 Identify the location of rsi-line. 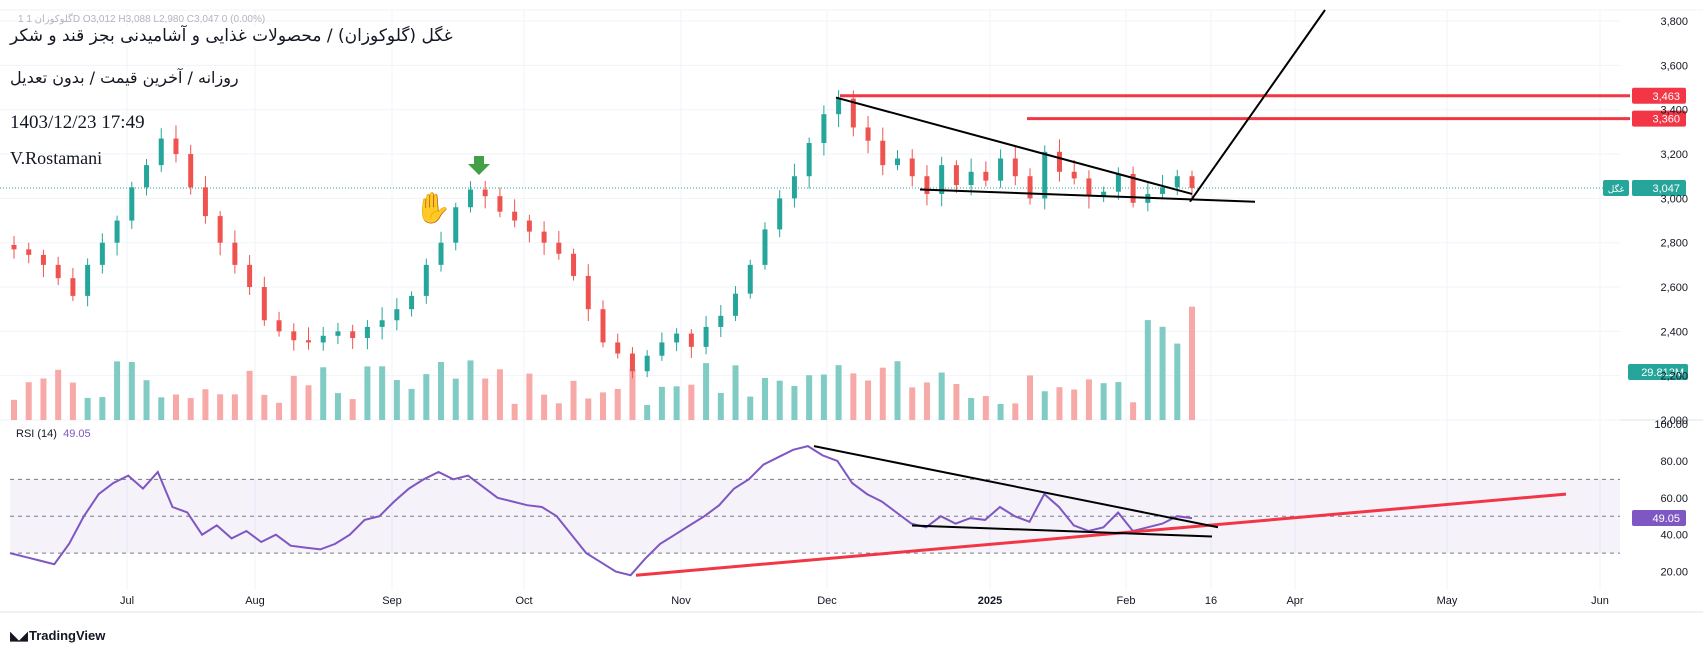
(601, 511).